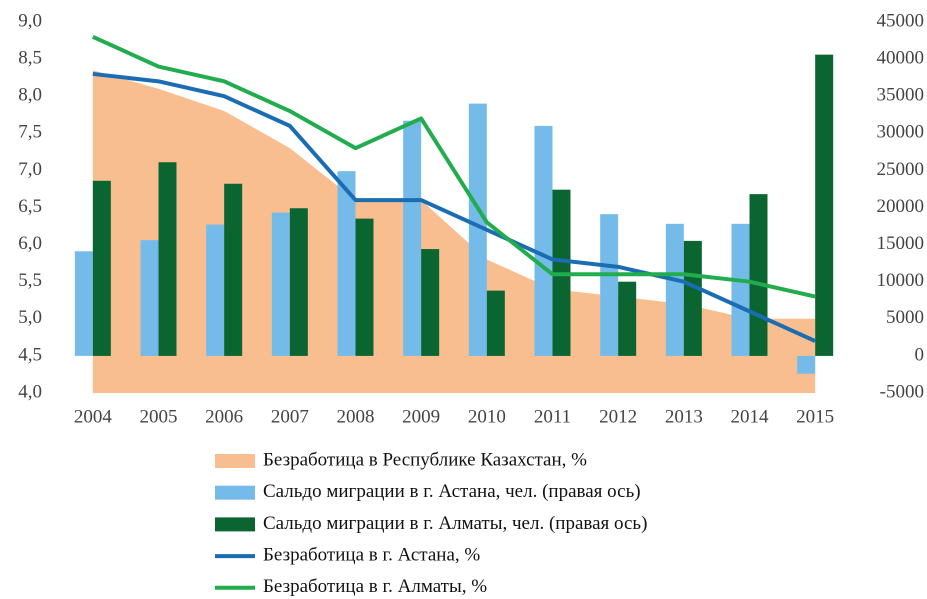 The height and width of the screenshot is (599, 927). What do you see at coordinates (30, 391) in the screenshot?
I see `y-tick-label: 4,0` at bounding box center [30, 391].